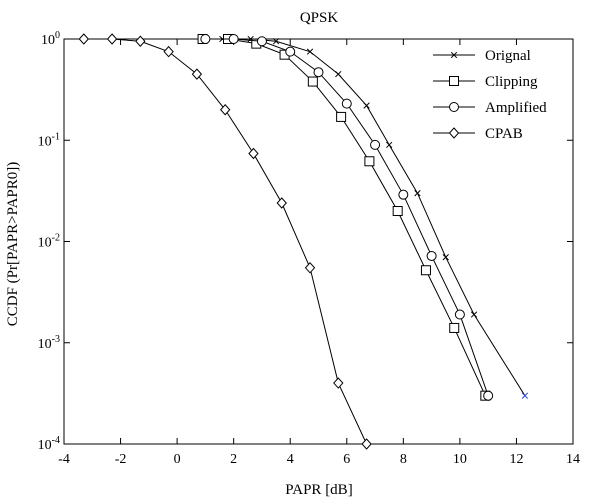  I want to click on x-tick-label: 6, so click(346, 459).